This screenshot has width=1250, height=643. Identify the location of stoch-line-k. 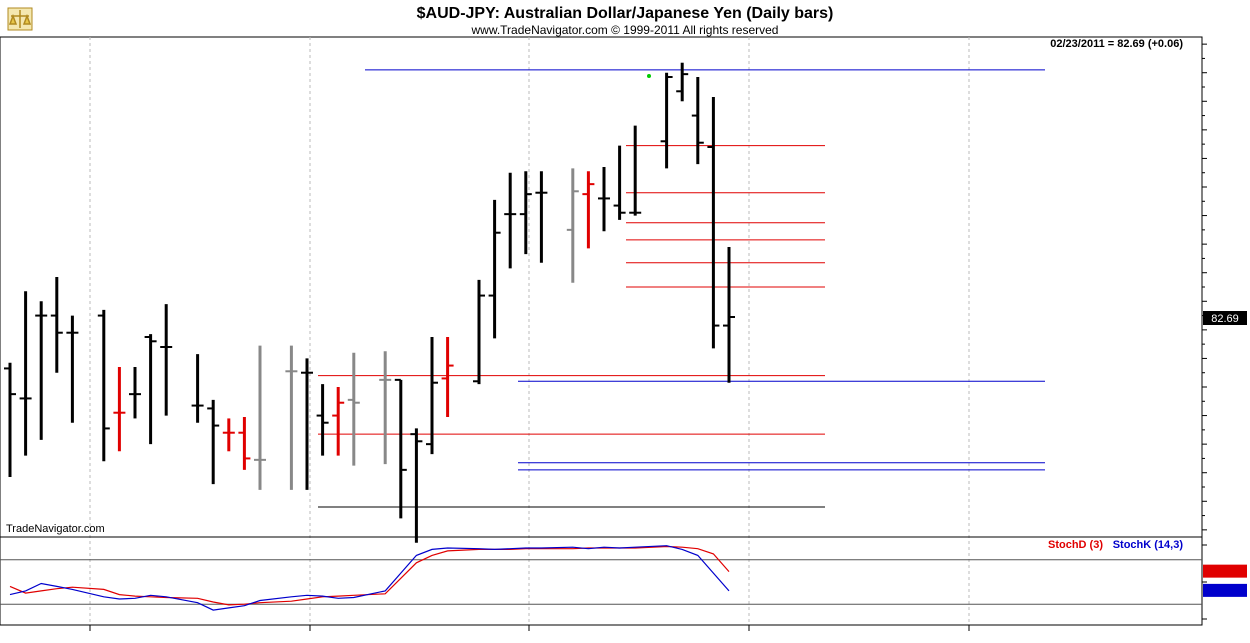
(369, 578).